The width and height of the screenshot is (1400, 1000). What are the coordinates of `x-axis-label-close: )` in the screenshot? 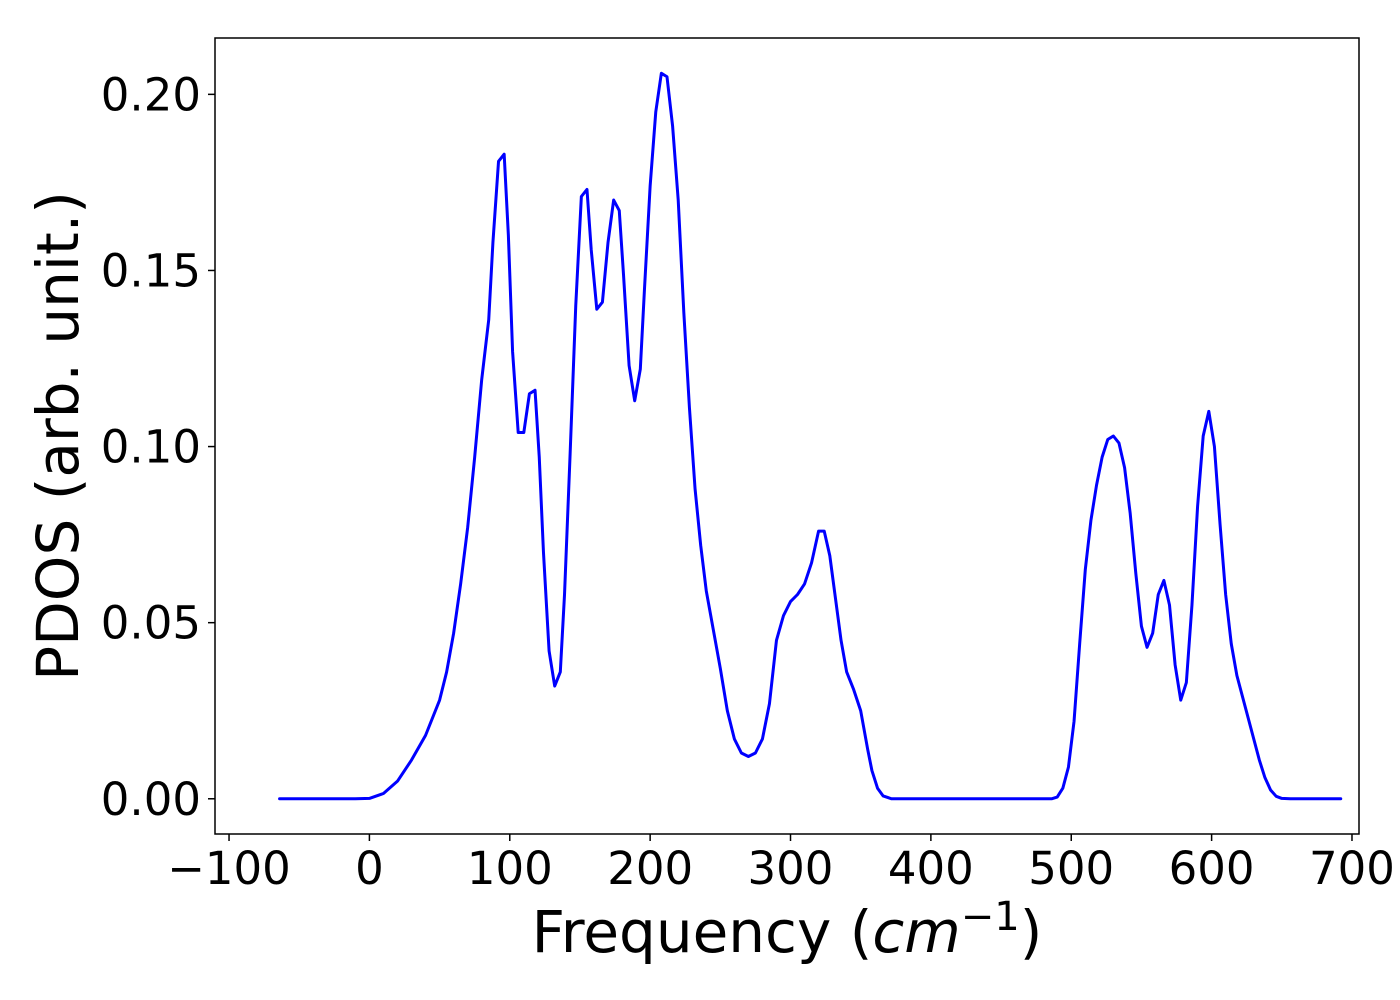 It's located at (1031, 932).